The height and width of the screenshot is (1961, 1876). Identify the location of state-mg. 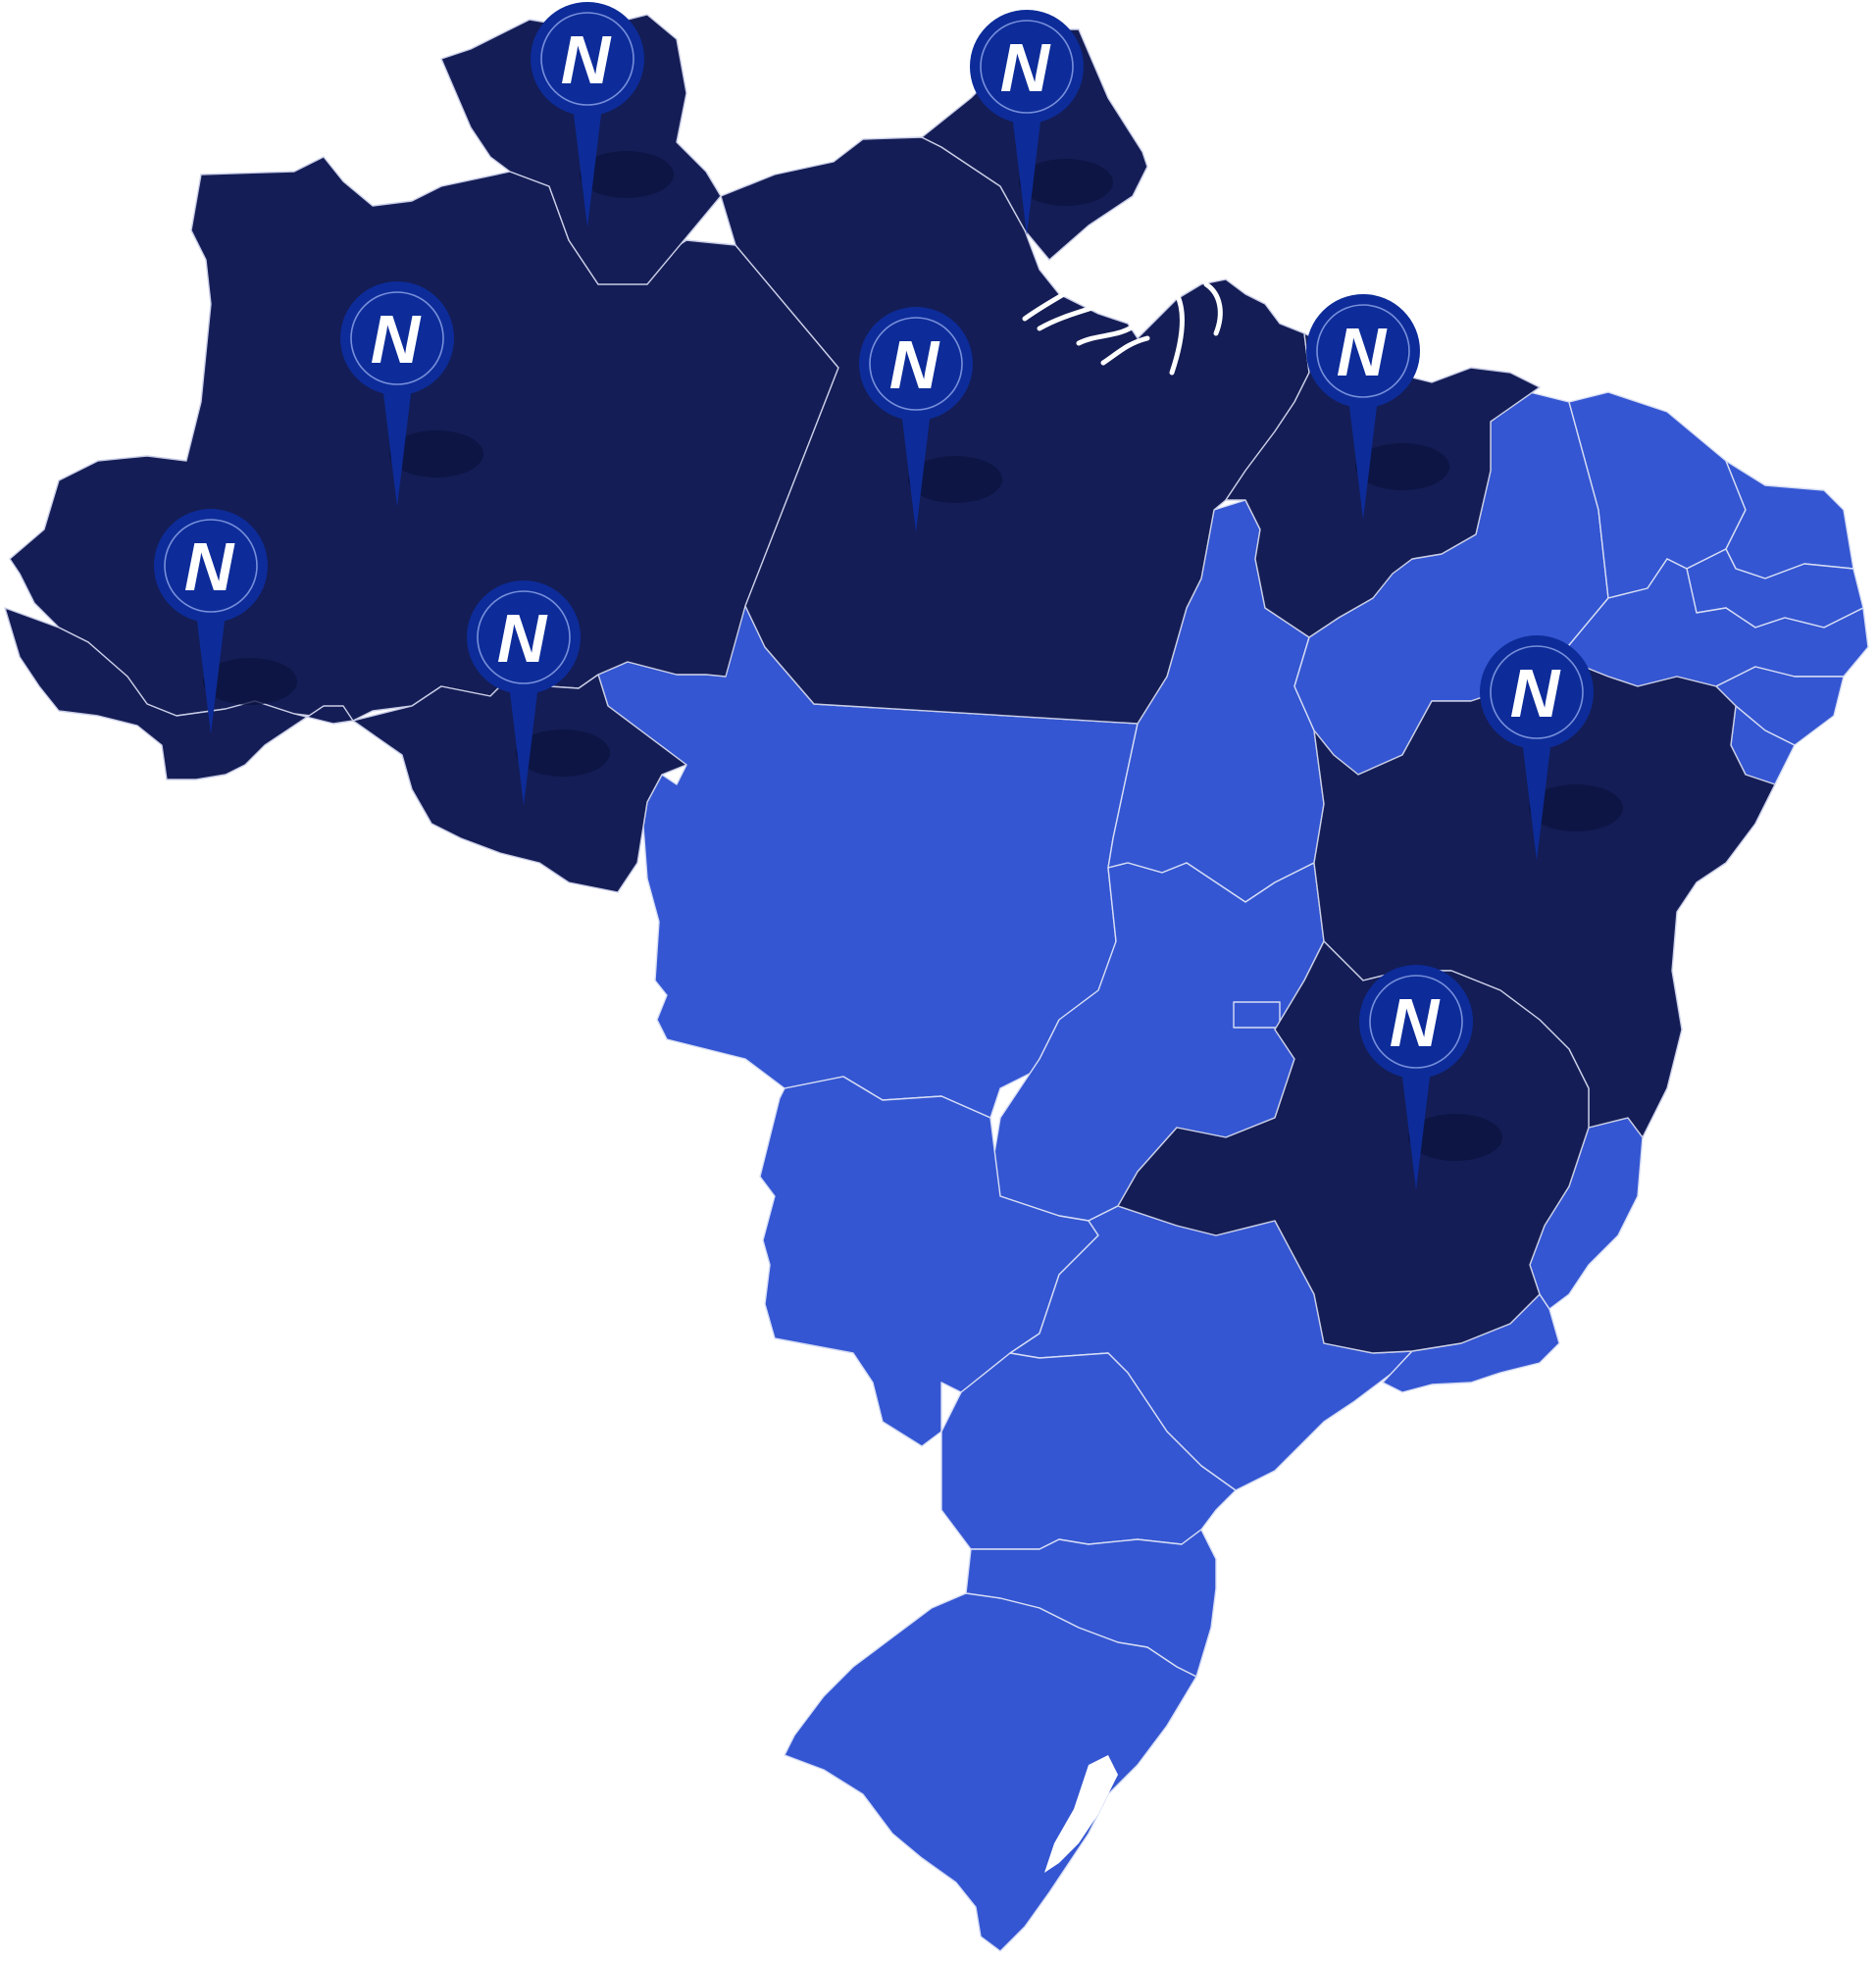
(1353, 1147).